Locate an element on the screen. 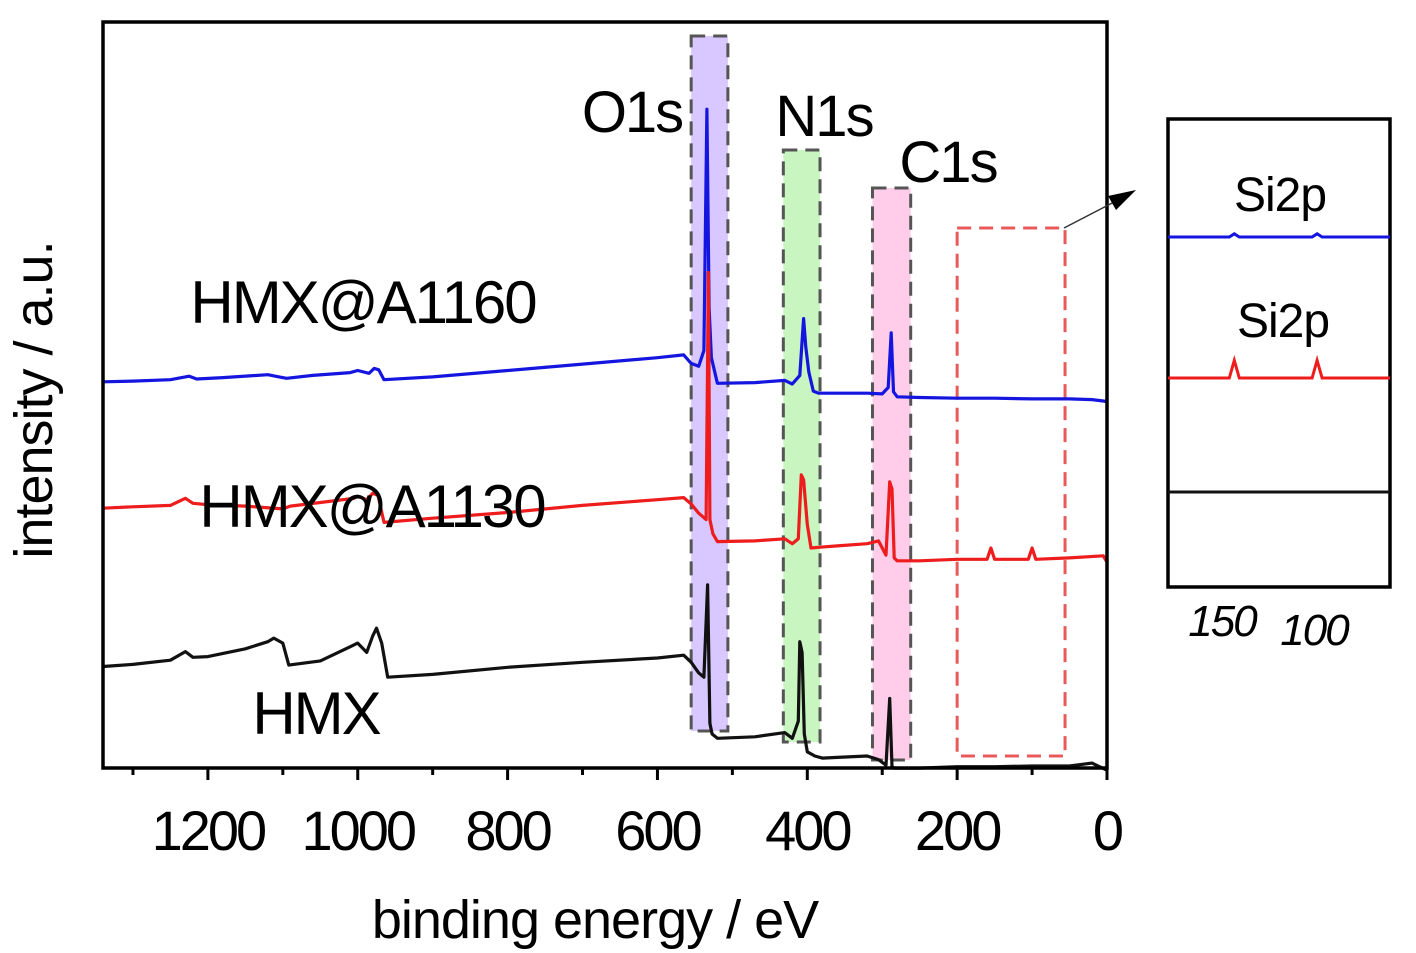 This screenshot has height=953, width=1416. inset-zoom-panel: Si2p Si2p 150 100 is located at coordinates (1279, 386).